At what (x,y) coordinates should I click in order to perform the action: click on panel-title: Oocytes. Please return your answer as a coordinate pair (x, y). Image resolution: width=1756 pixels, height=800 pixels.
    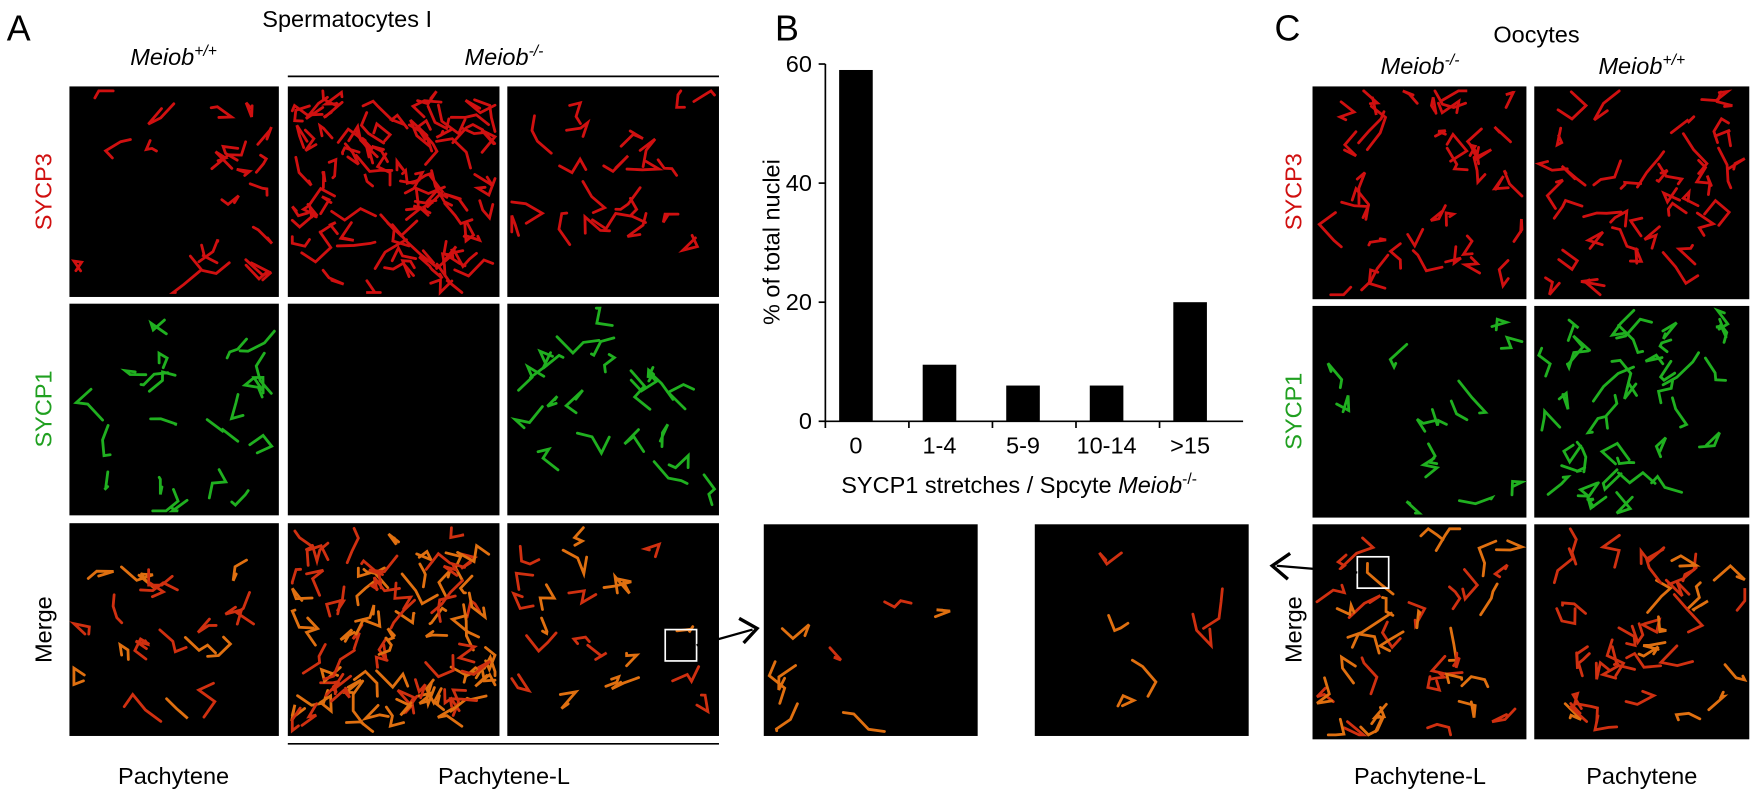
    Looking at the image, I should click on (1536, 35).